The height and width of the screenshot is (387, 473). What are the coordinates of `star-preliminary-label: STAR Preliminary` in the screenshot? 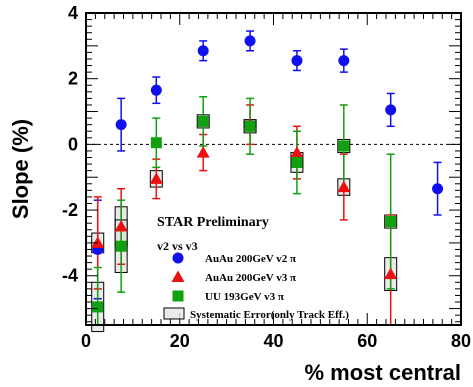 It's located at (213, 222).